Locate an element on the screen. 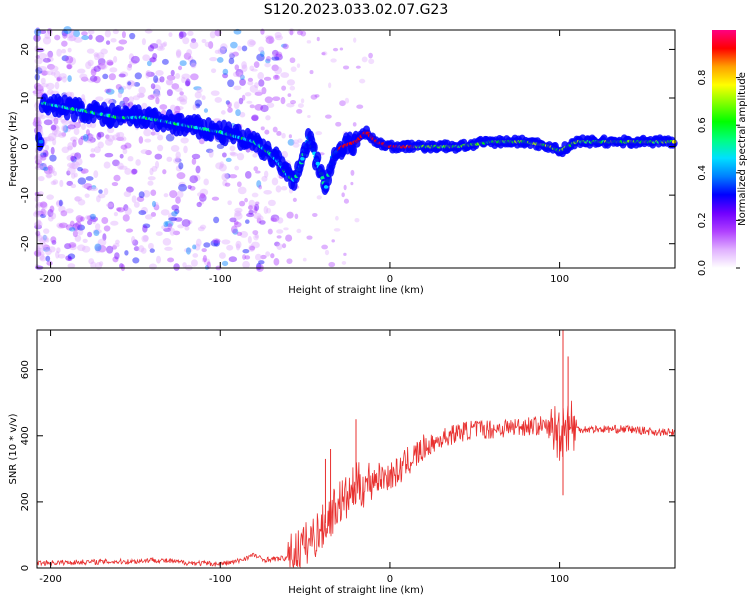  ridge-core is located at coordinates (41, 141).